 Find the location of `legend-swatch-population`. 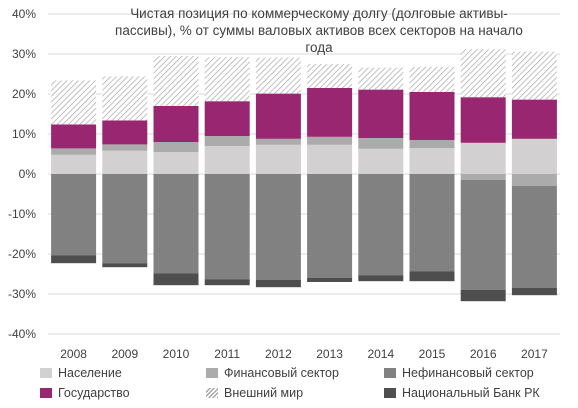

legend-swatch-population is located at coordinates (46, 373).